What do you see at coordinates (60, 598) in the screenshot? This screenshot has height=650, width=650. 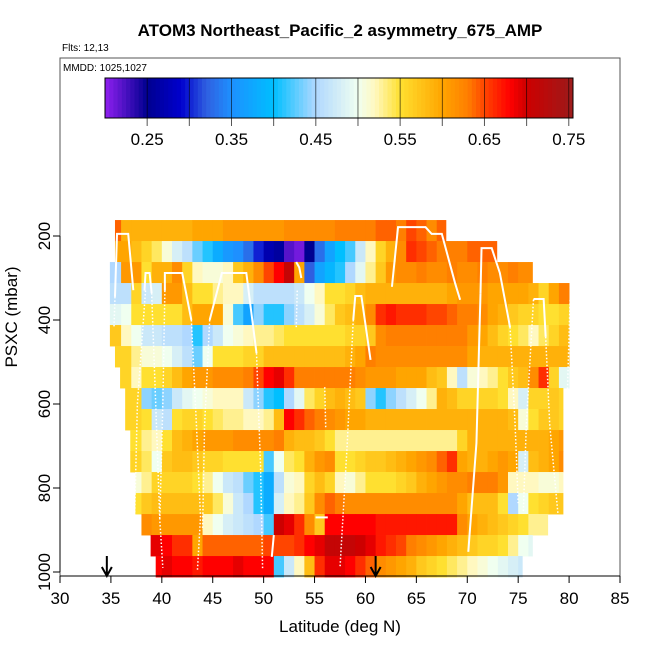 I see `x-tick-label: 30` at bounding box center [60, 598].